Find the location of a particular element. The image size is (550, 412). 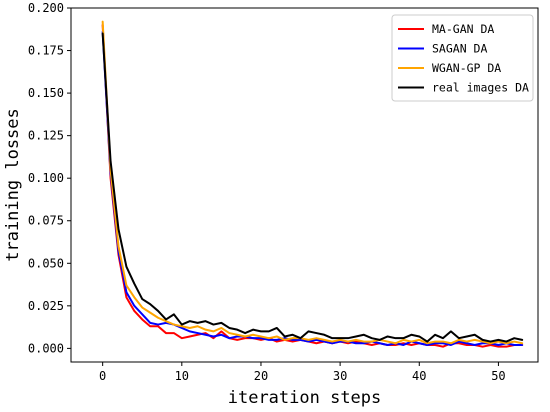

x-tick-label: 20 is located at coordinates (261, 376).